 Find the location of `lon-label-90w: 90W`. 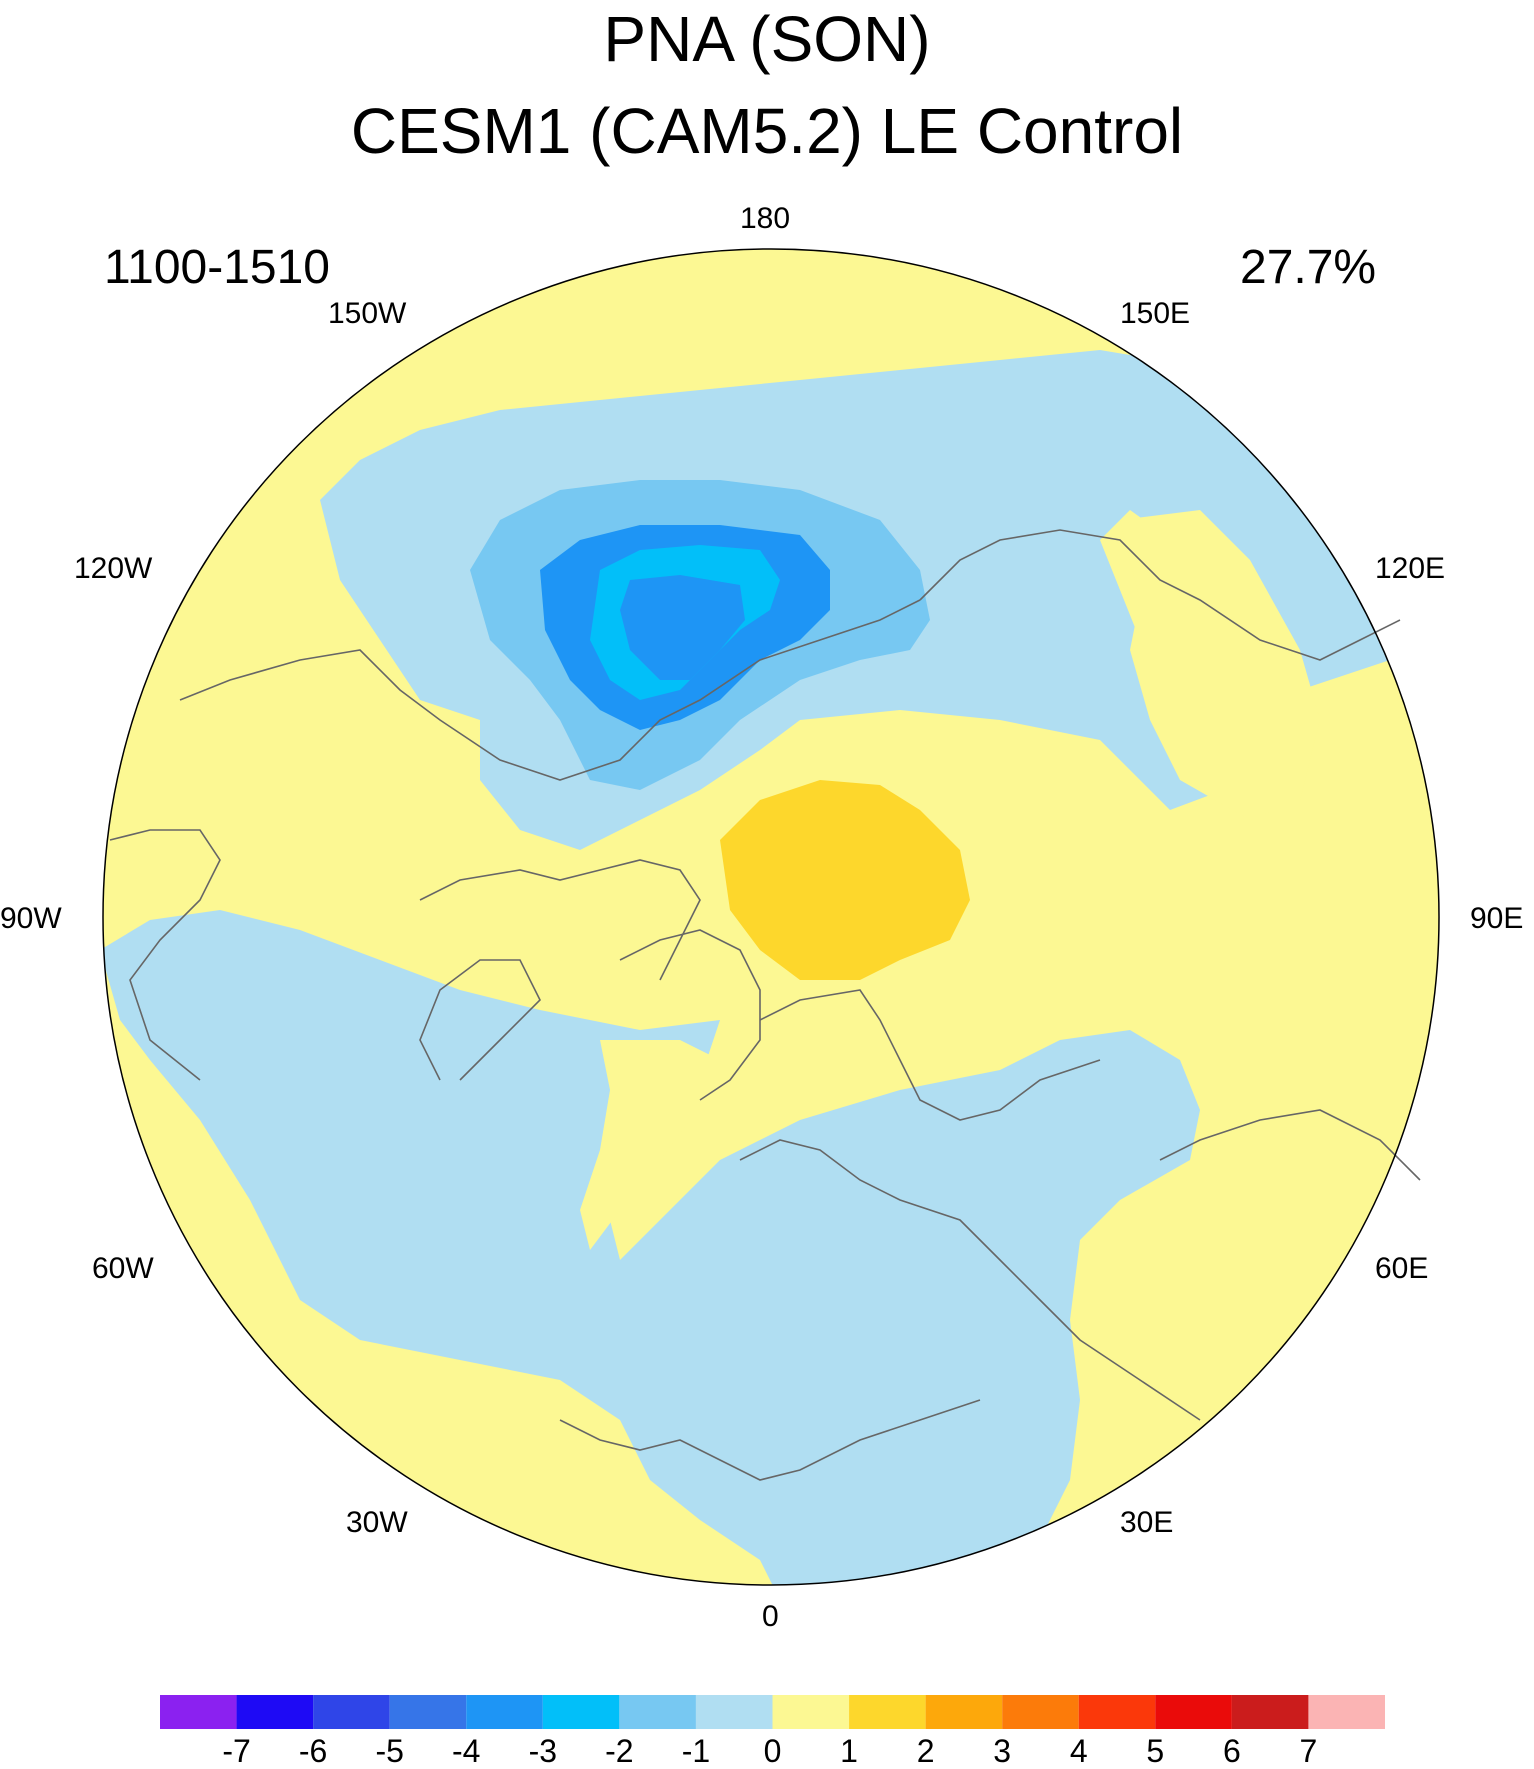

lon-label-90w: 90W is located at coordinates (31, 918).